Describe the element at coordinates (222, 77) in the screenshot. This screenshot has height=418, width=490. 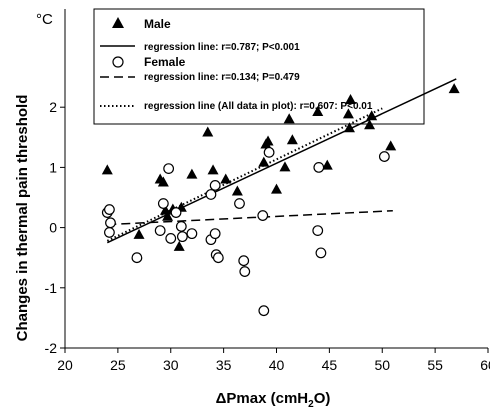
I see `legend-dashed-label: regression line: r=0.134; P=0.479` at that location.